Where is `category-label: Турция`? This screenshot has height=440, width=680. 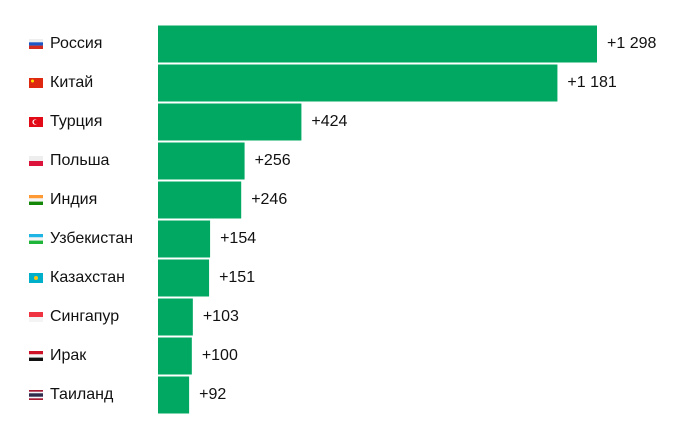 category-label: Турция is located at coordinates (76, 121).